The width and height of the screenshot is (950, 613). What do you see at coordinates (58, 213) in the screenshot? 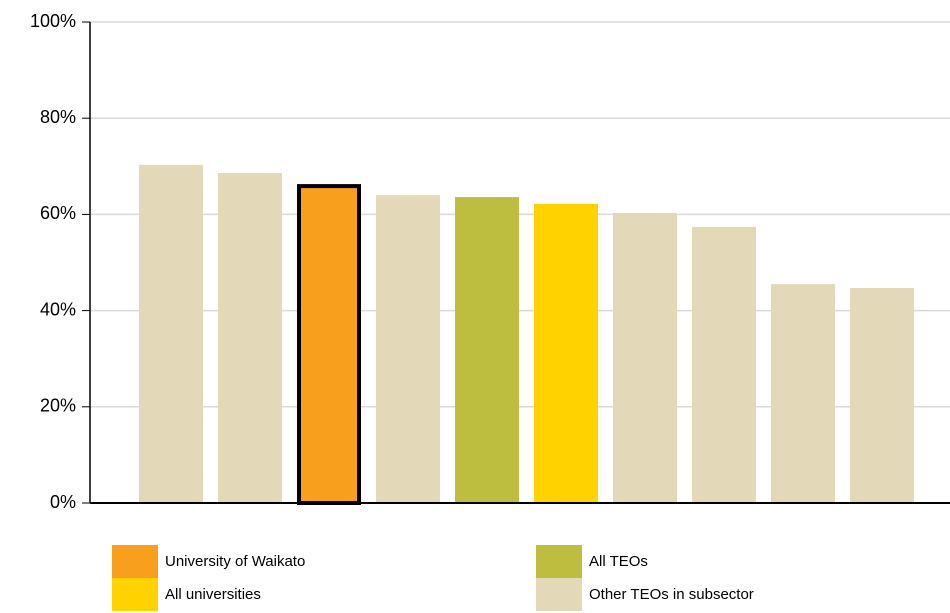
I see `y-tick-label: 60%` at bounding box center [58, 213].